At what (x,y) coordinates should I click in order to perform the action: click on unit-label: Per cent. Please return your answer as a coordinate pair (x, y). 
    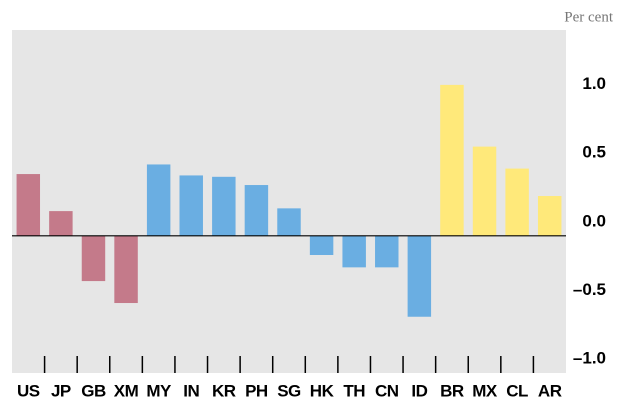
    Looking at the image, I should click on (589, 17).